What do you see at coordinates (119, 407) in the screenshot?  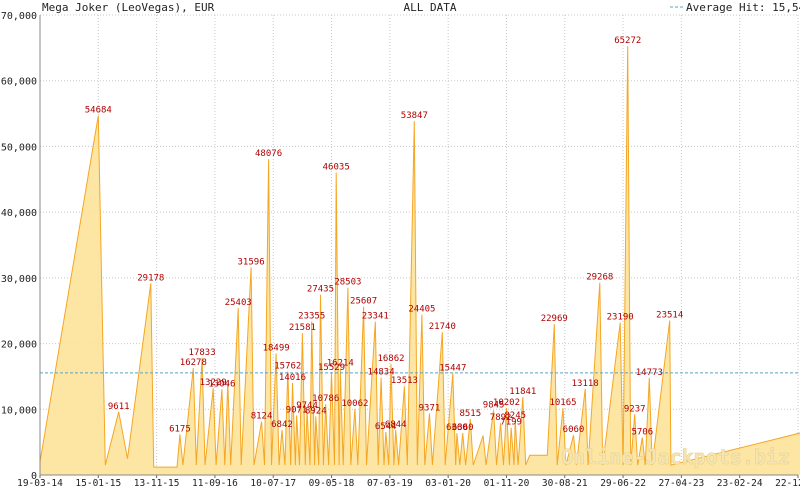 I see `data-label: 9611` at bounding box center [119, 407].